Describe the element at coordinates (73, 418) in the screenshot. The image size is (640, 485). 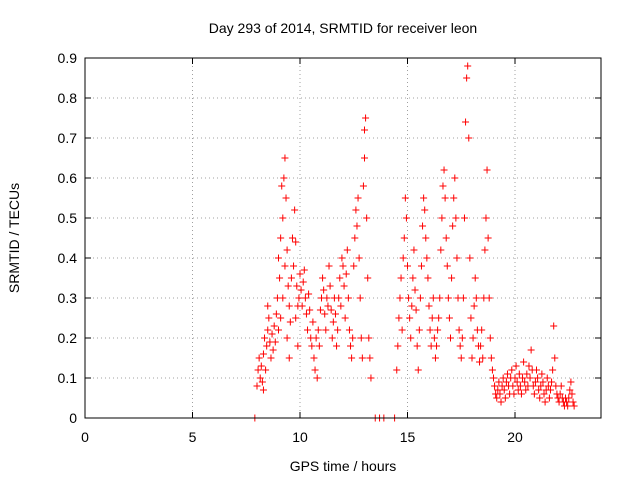
I see `y-tick-label: 0` at that location.